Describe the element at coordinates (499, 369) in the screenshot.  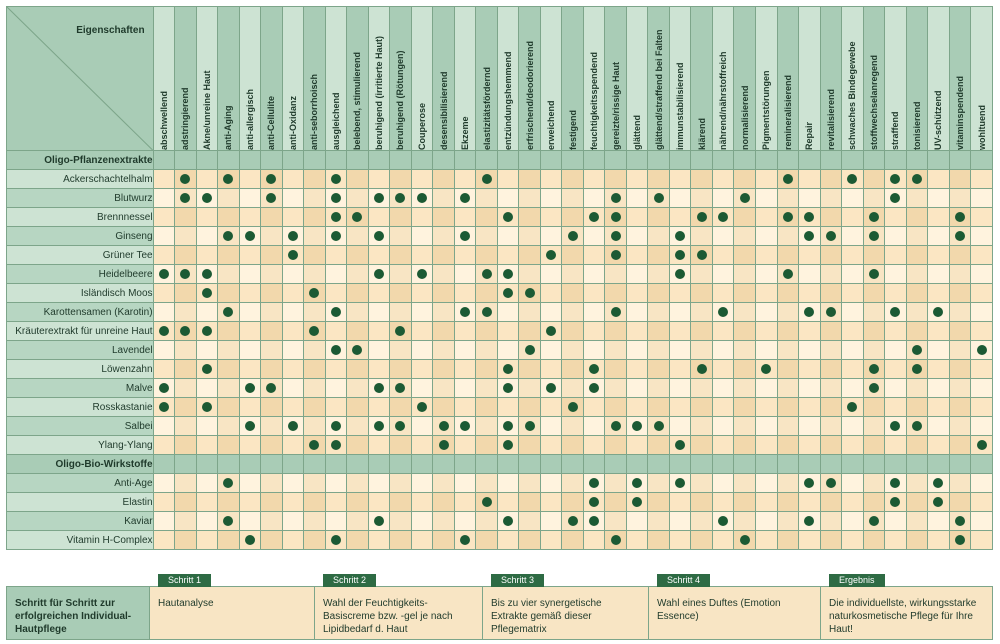
I see `table-row: Löwenzahn` at that location.